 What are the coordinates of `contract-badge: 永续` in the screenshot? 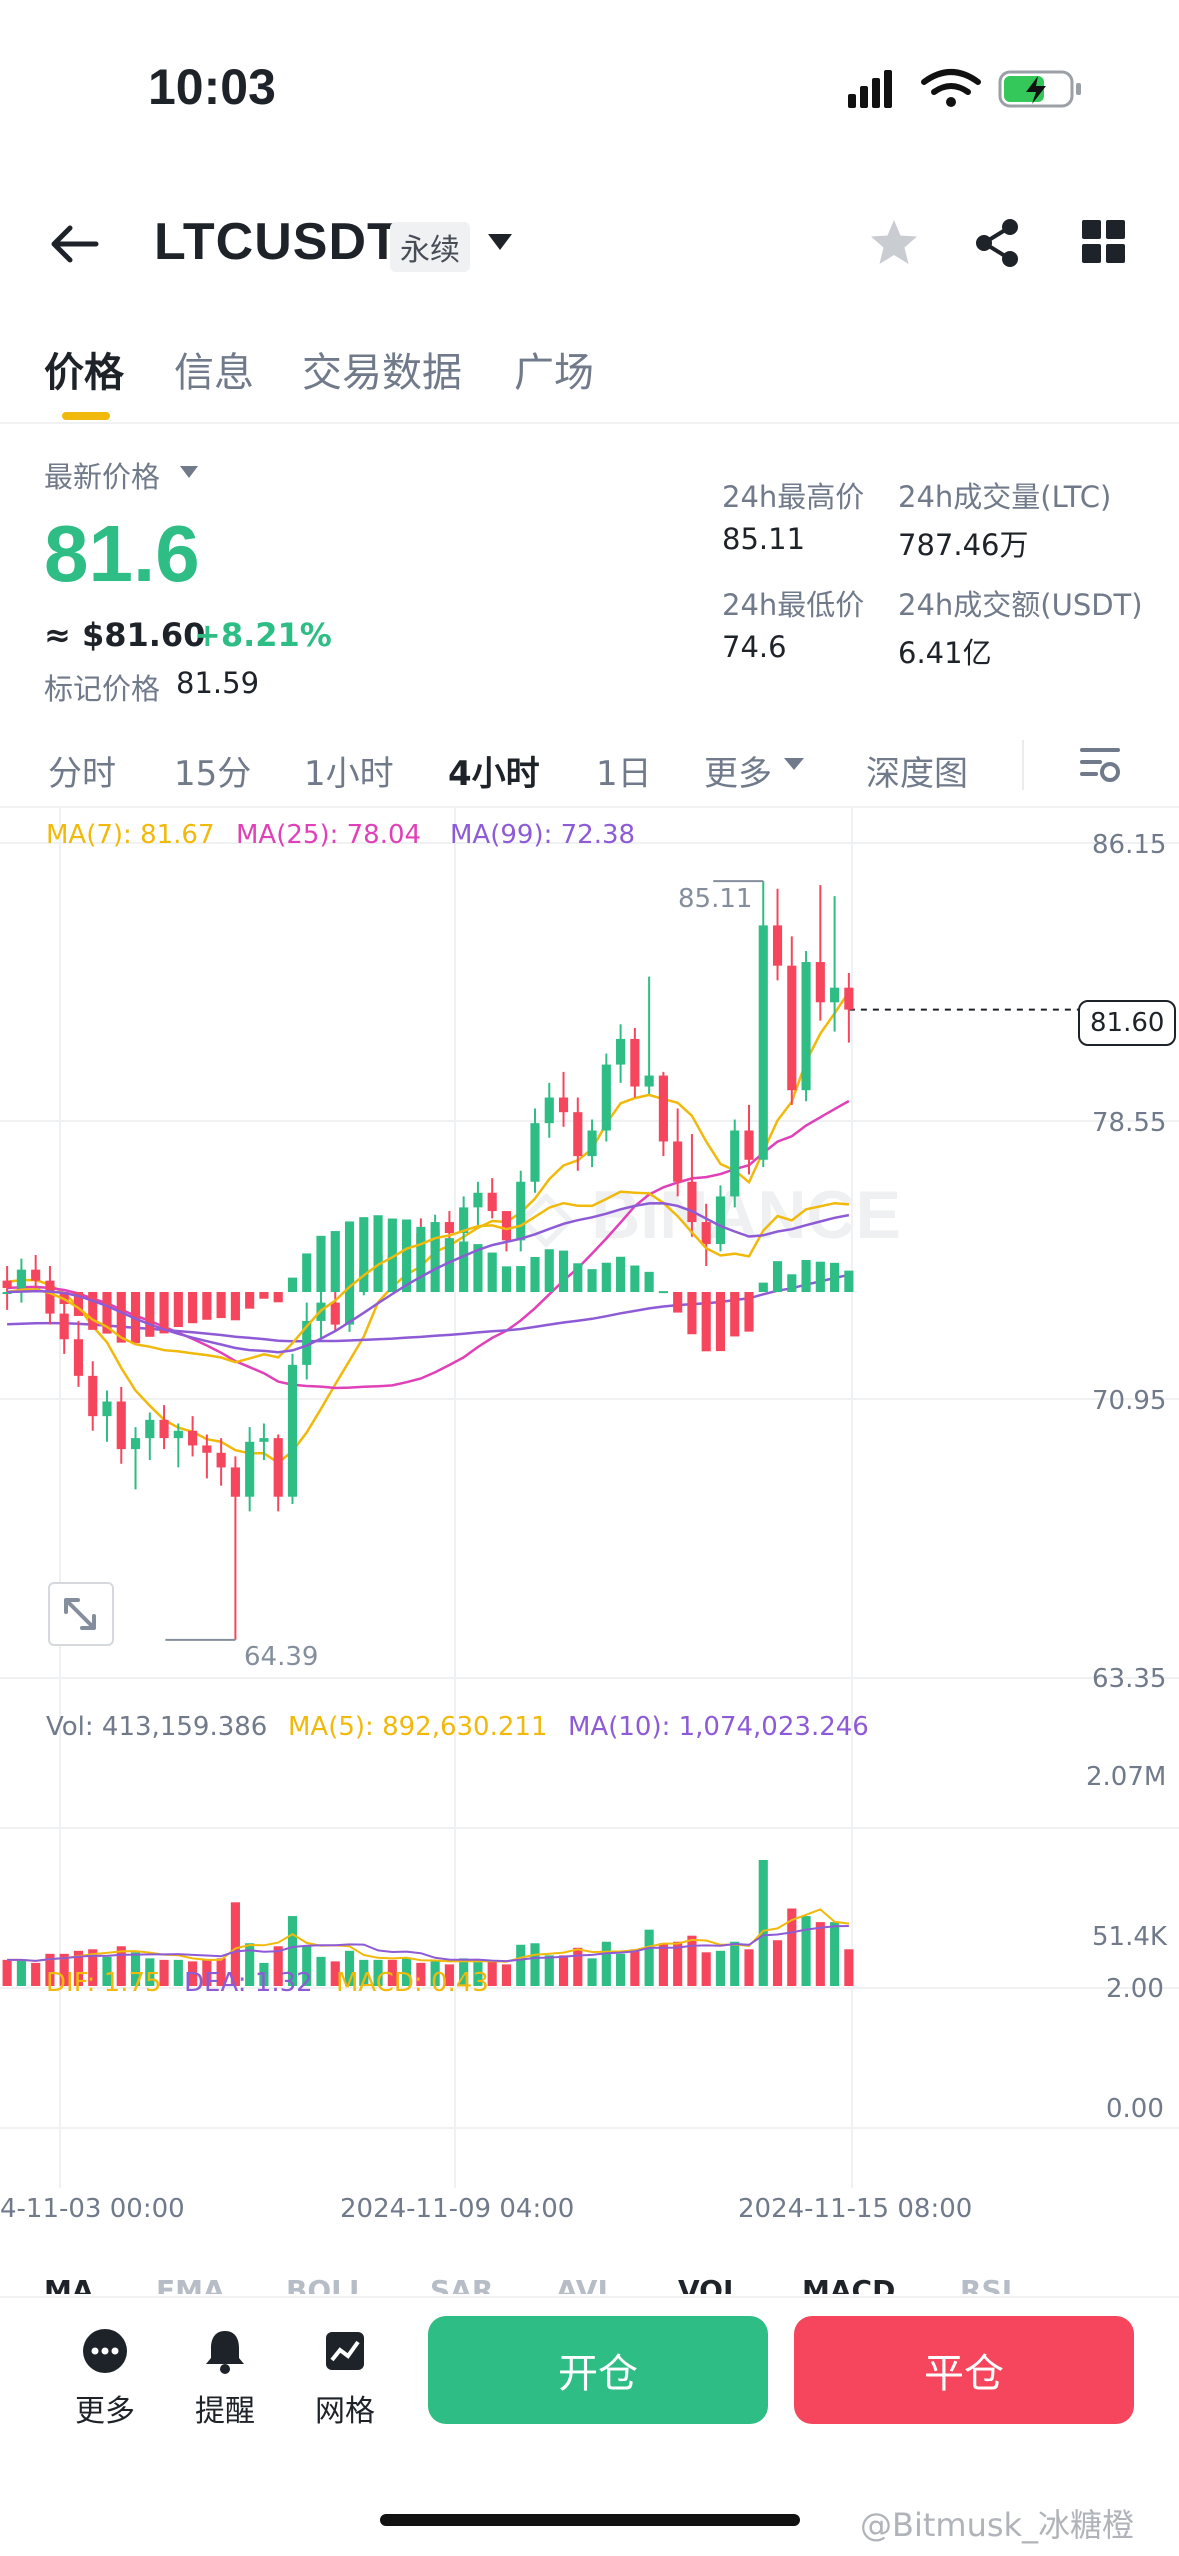 It's located at (430, 247).